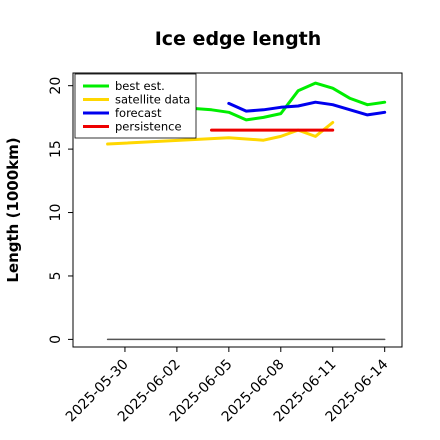 The image size is (440, 440). I want to click on y-tick-label: 15, so click(56, 149).